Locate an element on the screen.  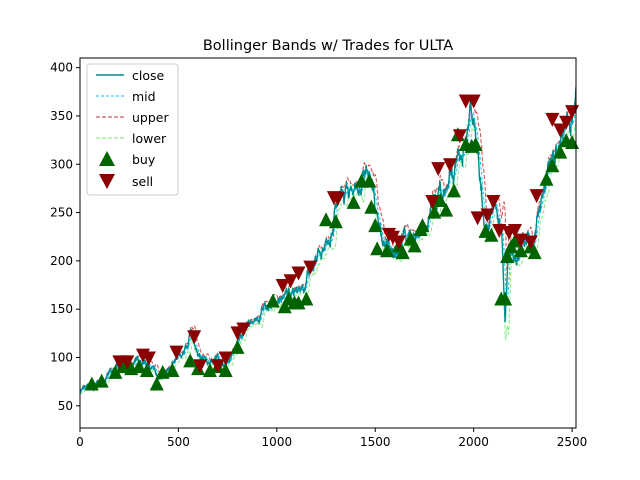
legend-buy-label: buy is located at coordinates (144, 159).